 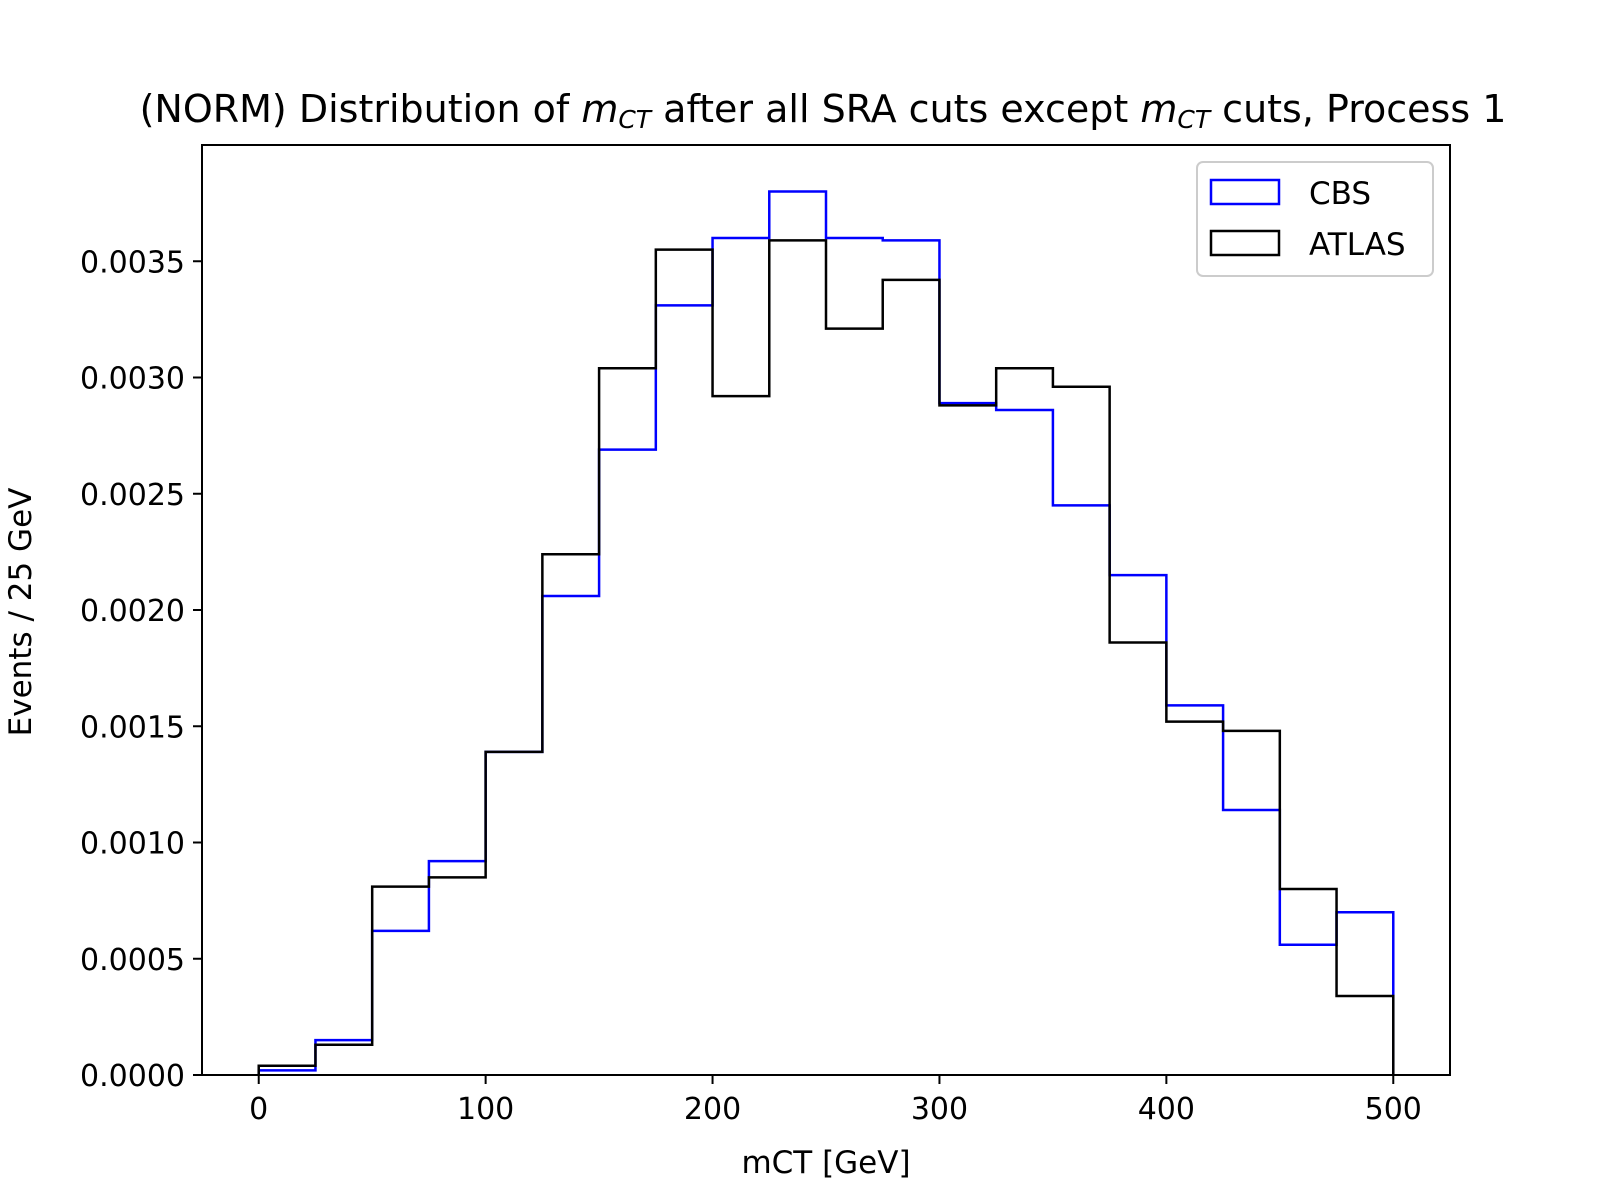 I want to click on x-axis-ticks: 0 100 200 300 400 500, so click(x=835, y=1101).